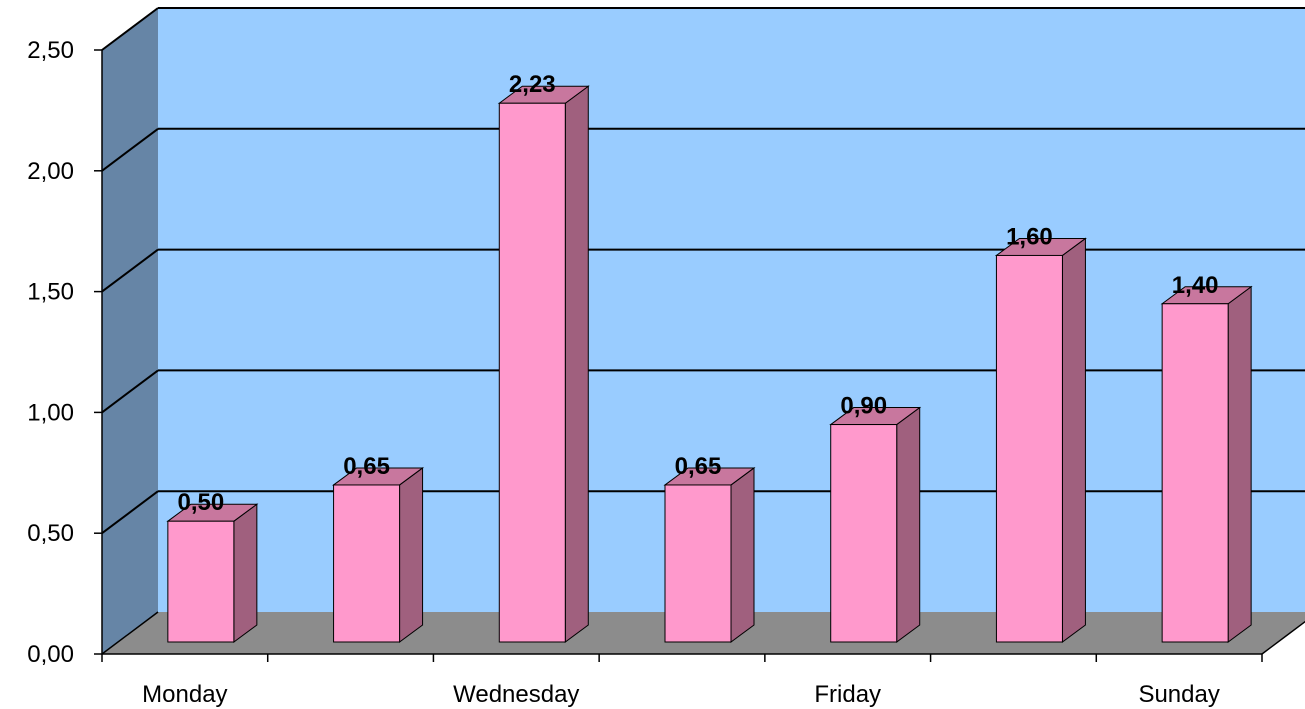 This screenshot has height=709, width=1305. Describe the element at coordinates (50, 50) in the screenshot. I see `y-tick-label: 2,50` at that location.